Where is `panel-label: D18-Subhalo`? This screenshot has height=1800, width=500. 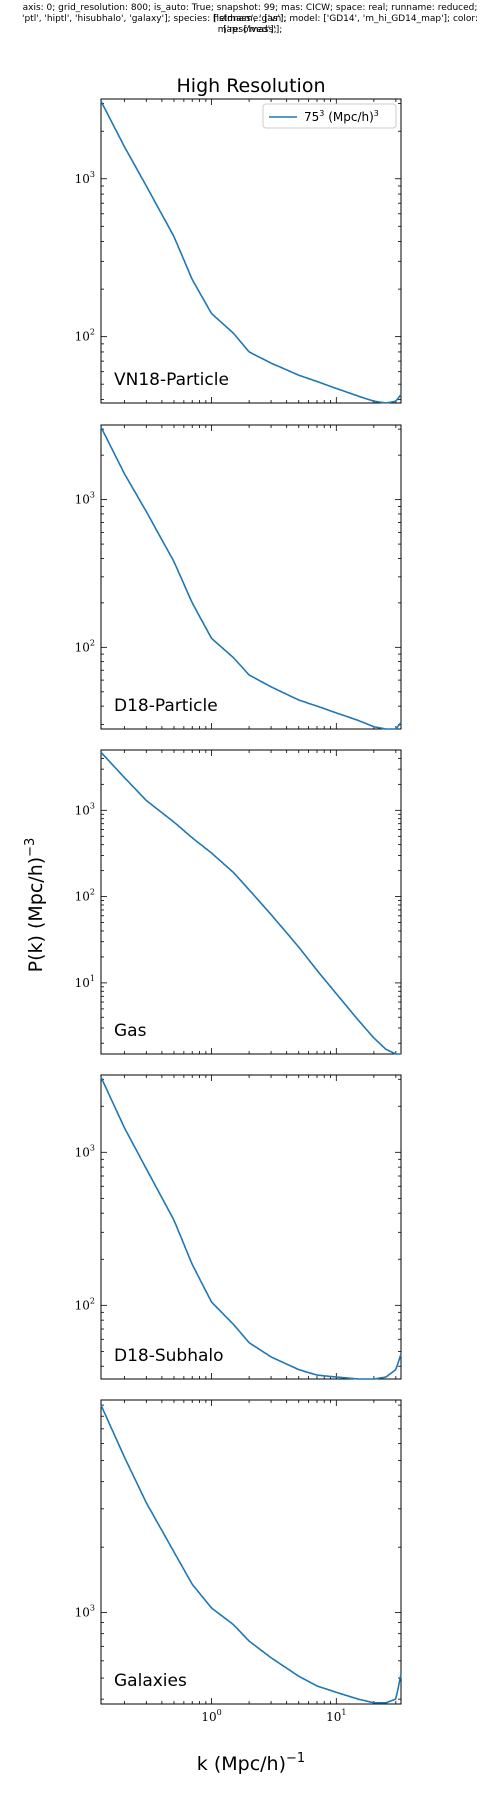 panel-label: D18-Subhalo is located at coordinates (169, 1356).